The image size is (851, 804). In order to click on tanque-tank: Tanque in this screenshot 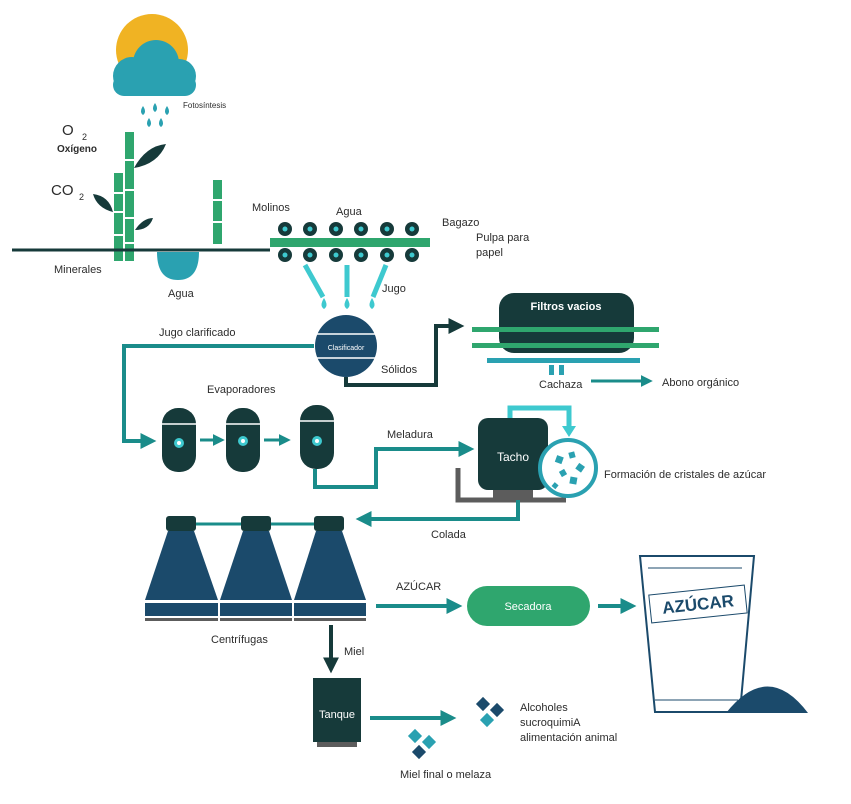, I will do `click(337, 712)`.